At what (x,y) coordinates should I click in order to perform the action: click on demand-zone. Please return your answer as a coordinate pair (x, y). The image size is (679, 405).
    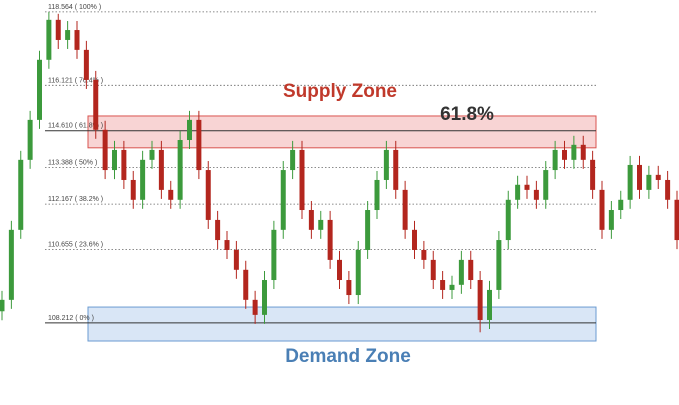
    Looking at the image, I should click on (342, 324).